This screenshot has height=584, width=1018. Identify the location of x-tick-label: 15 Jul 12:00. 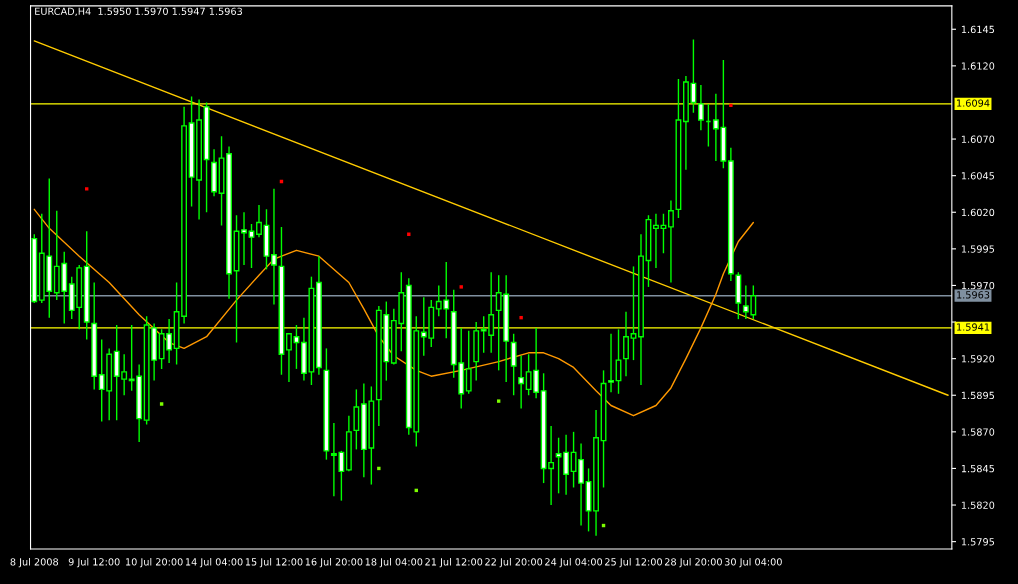
(274, 562).